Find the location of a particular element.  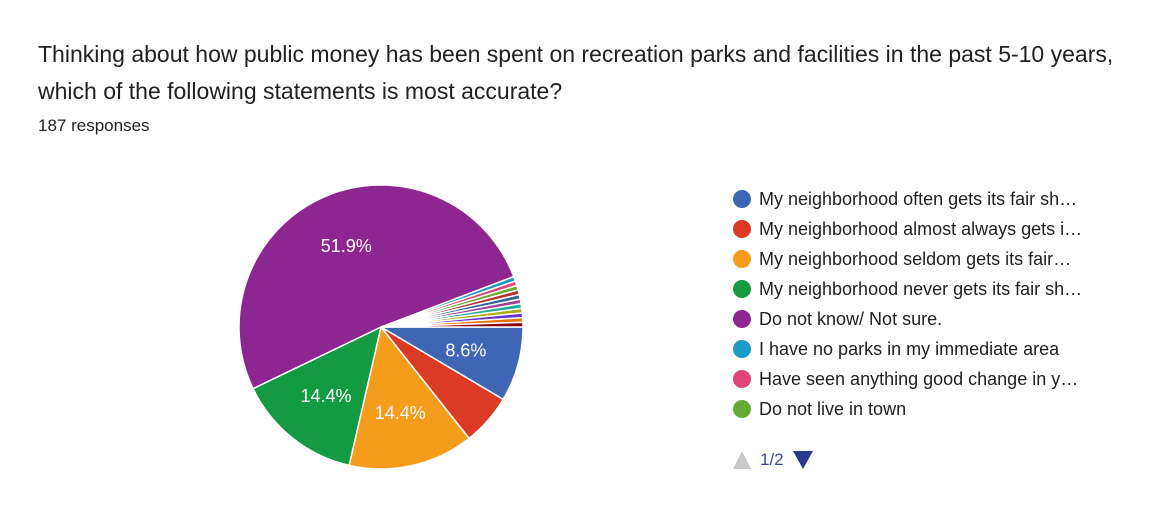

legend-item-7: Do not live in town is located at coordinates (933, 409).